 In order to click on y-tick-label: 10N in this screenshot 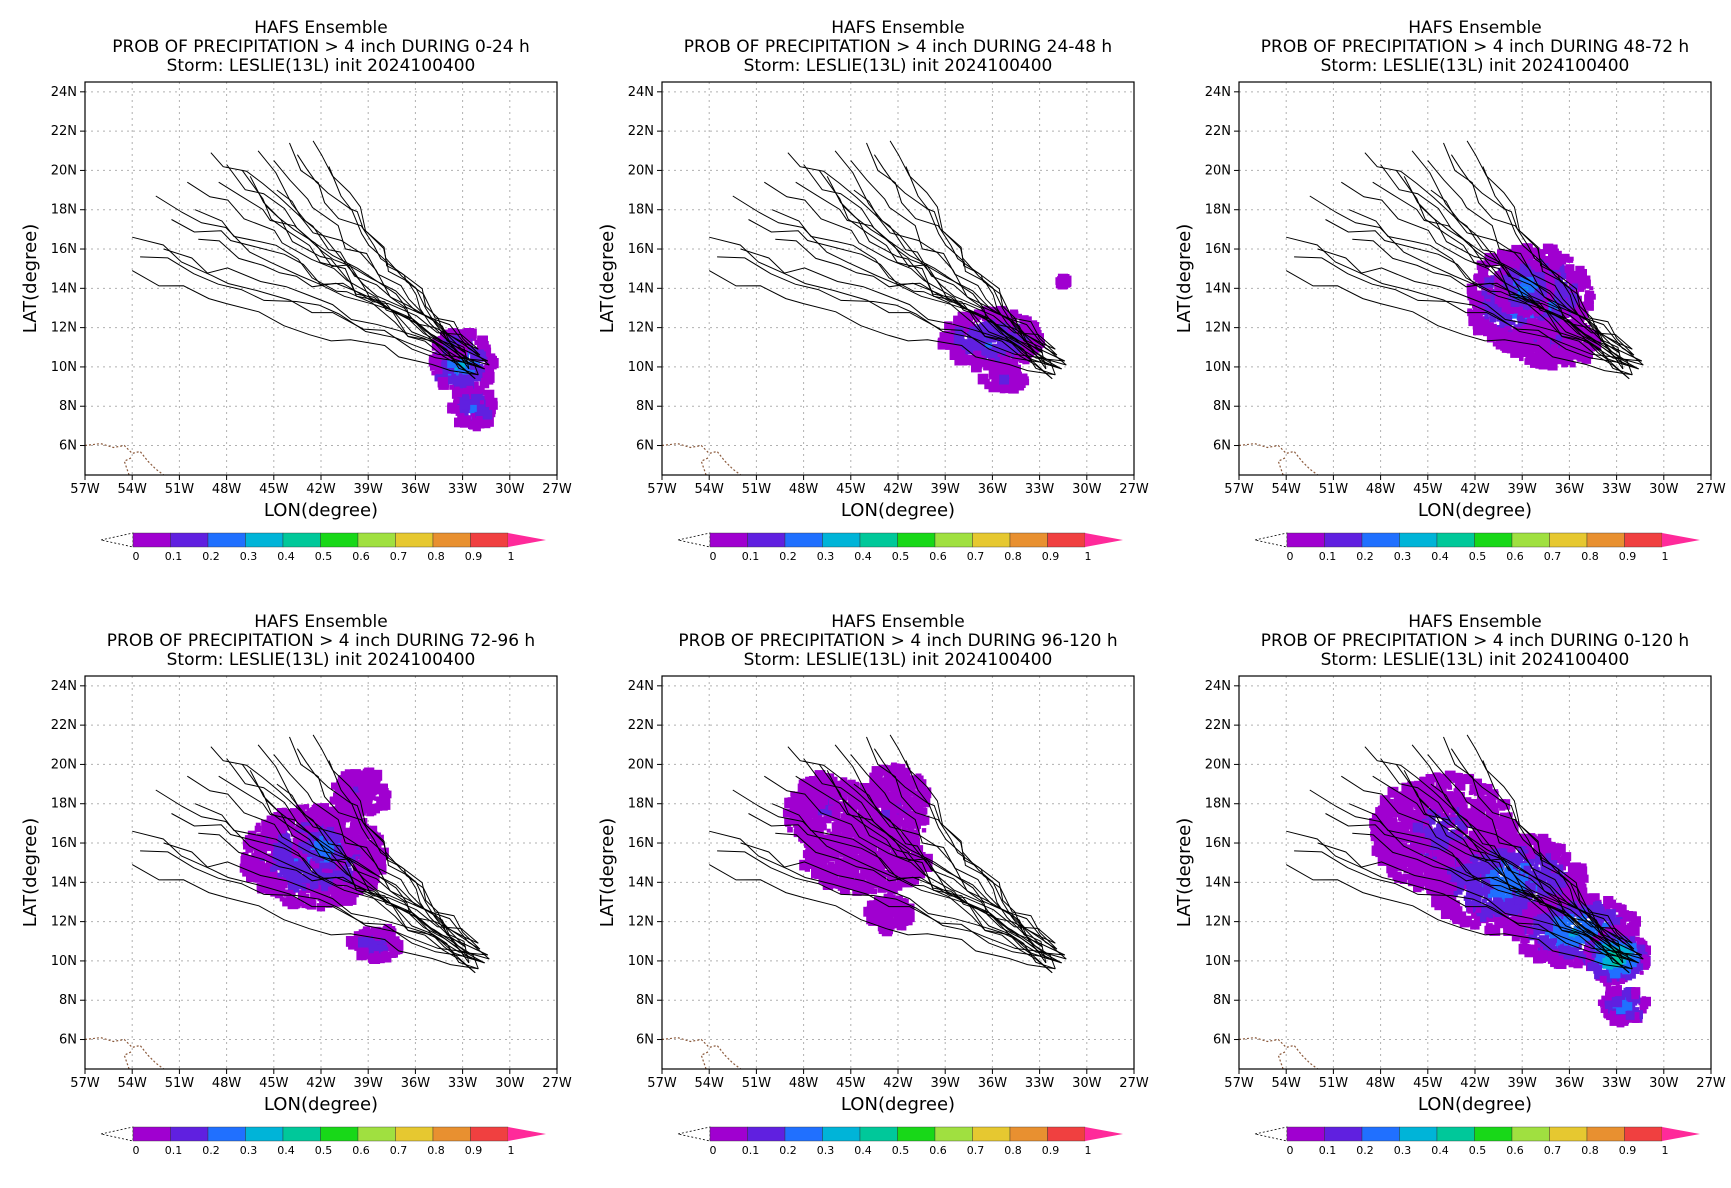, I will do `click(641, 367)`.